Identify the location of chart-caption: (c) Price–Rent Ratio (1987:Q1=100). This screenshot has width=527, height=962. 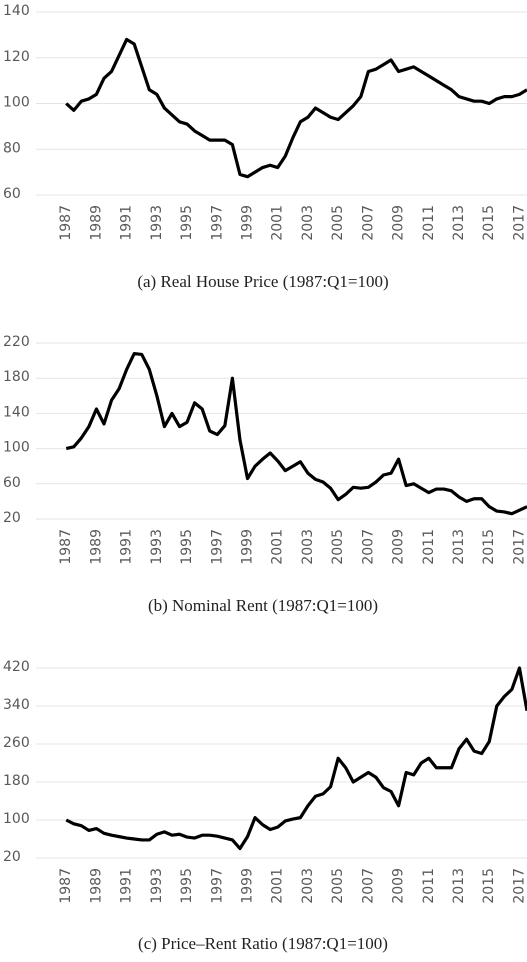
(263, 943).